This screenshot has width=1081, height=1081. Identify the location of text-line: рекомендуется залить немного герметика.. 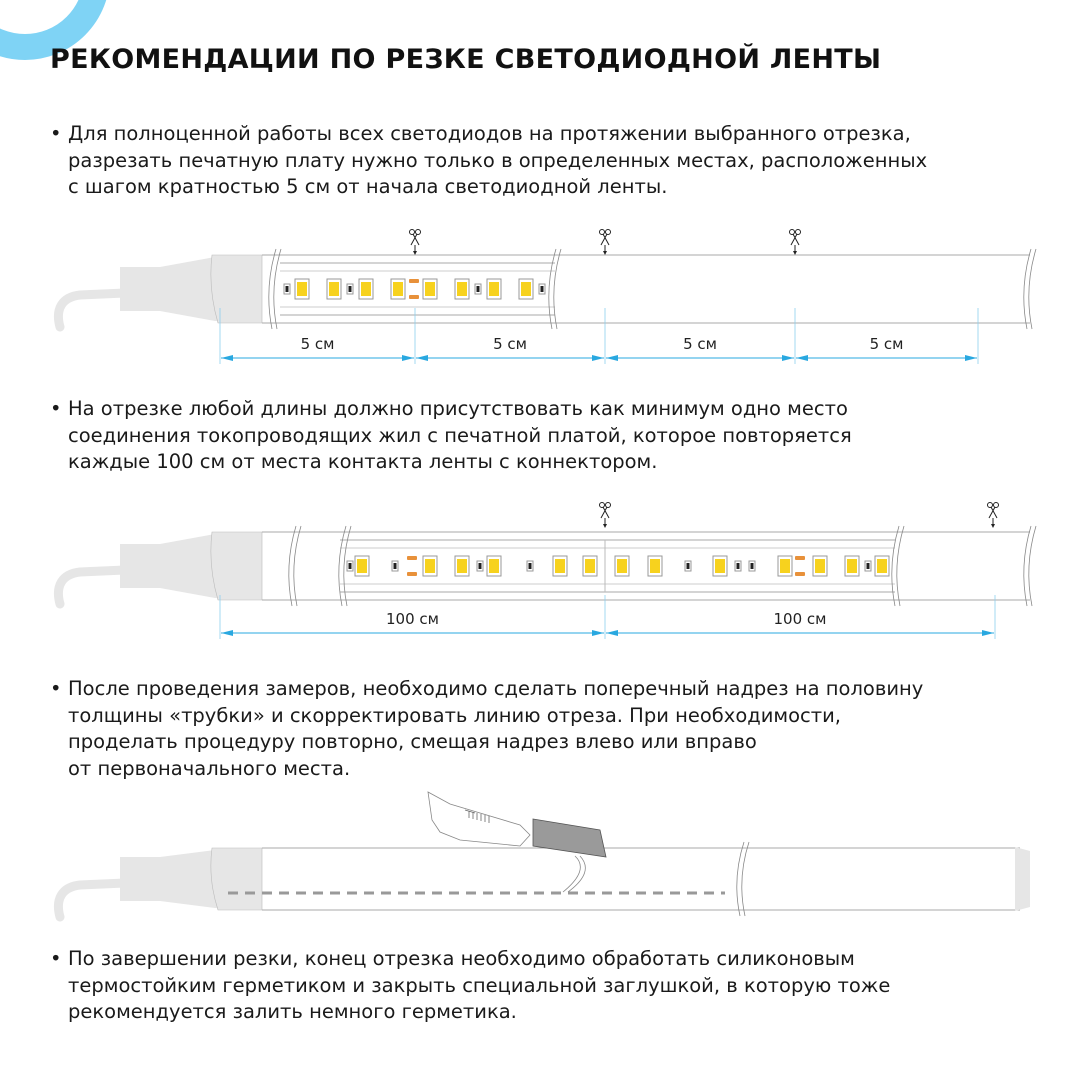
(292, 1011).